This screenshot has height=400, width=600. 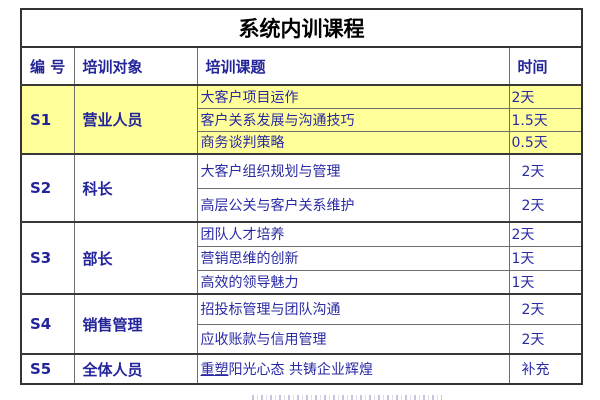 I want to click on group-id-cell: S5, so click(x=47, y=369).